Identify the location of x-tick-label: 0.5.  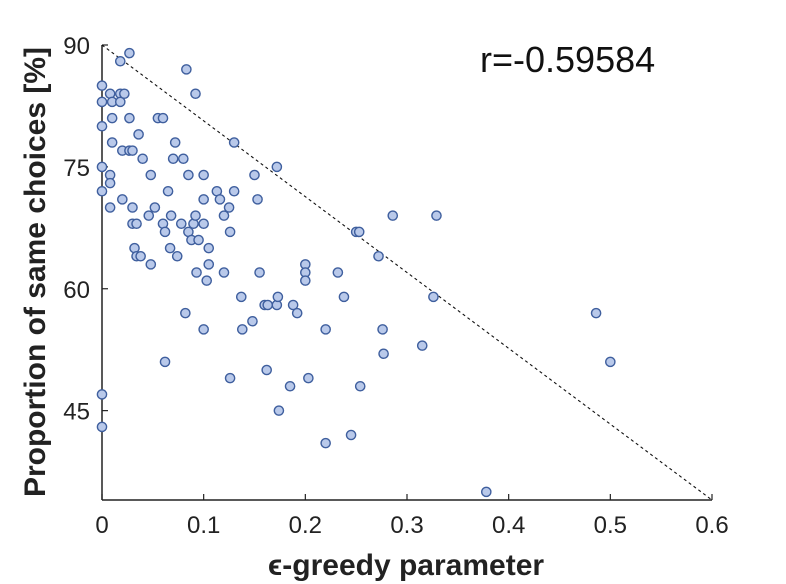
(610, 525).